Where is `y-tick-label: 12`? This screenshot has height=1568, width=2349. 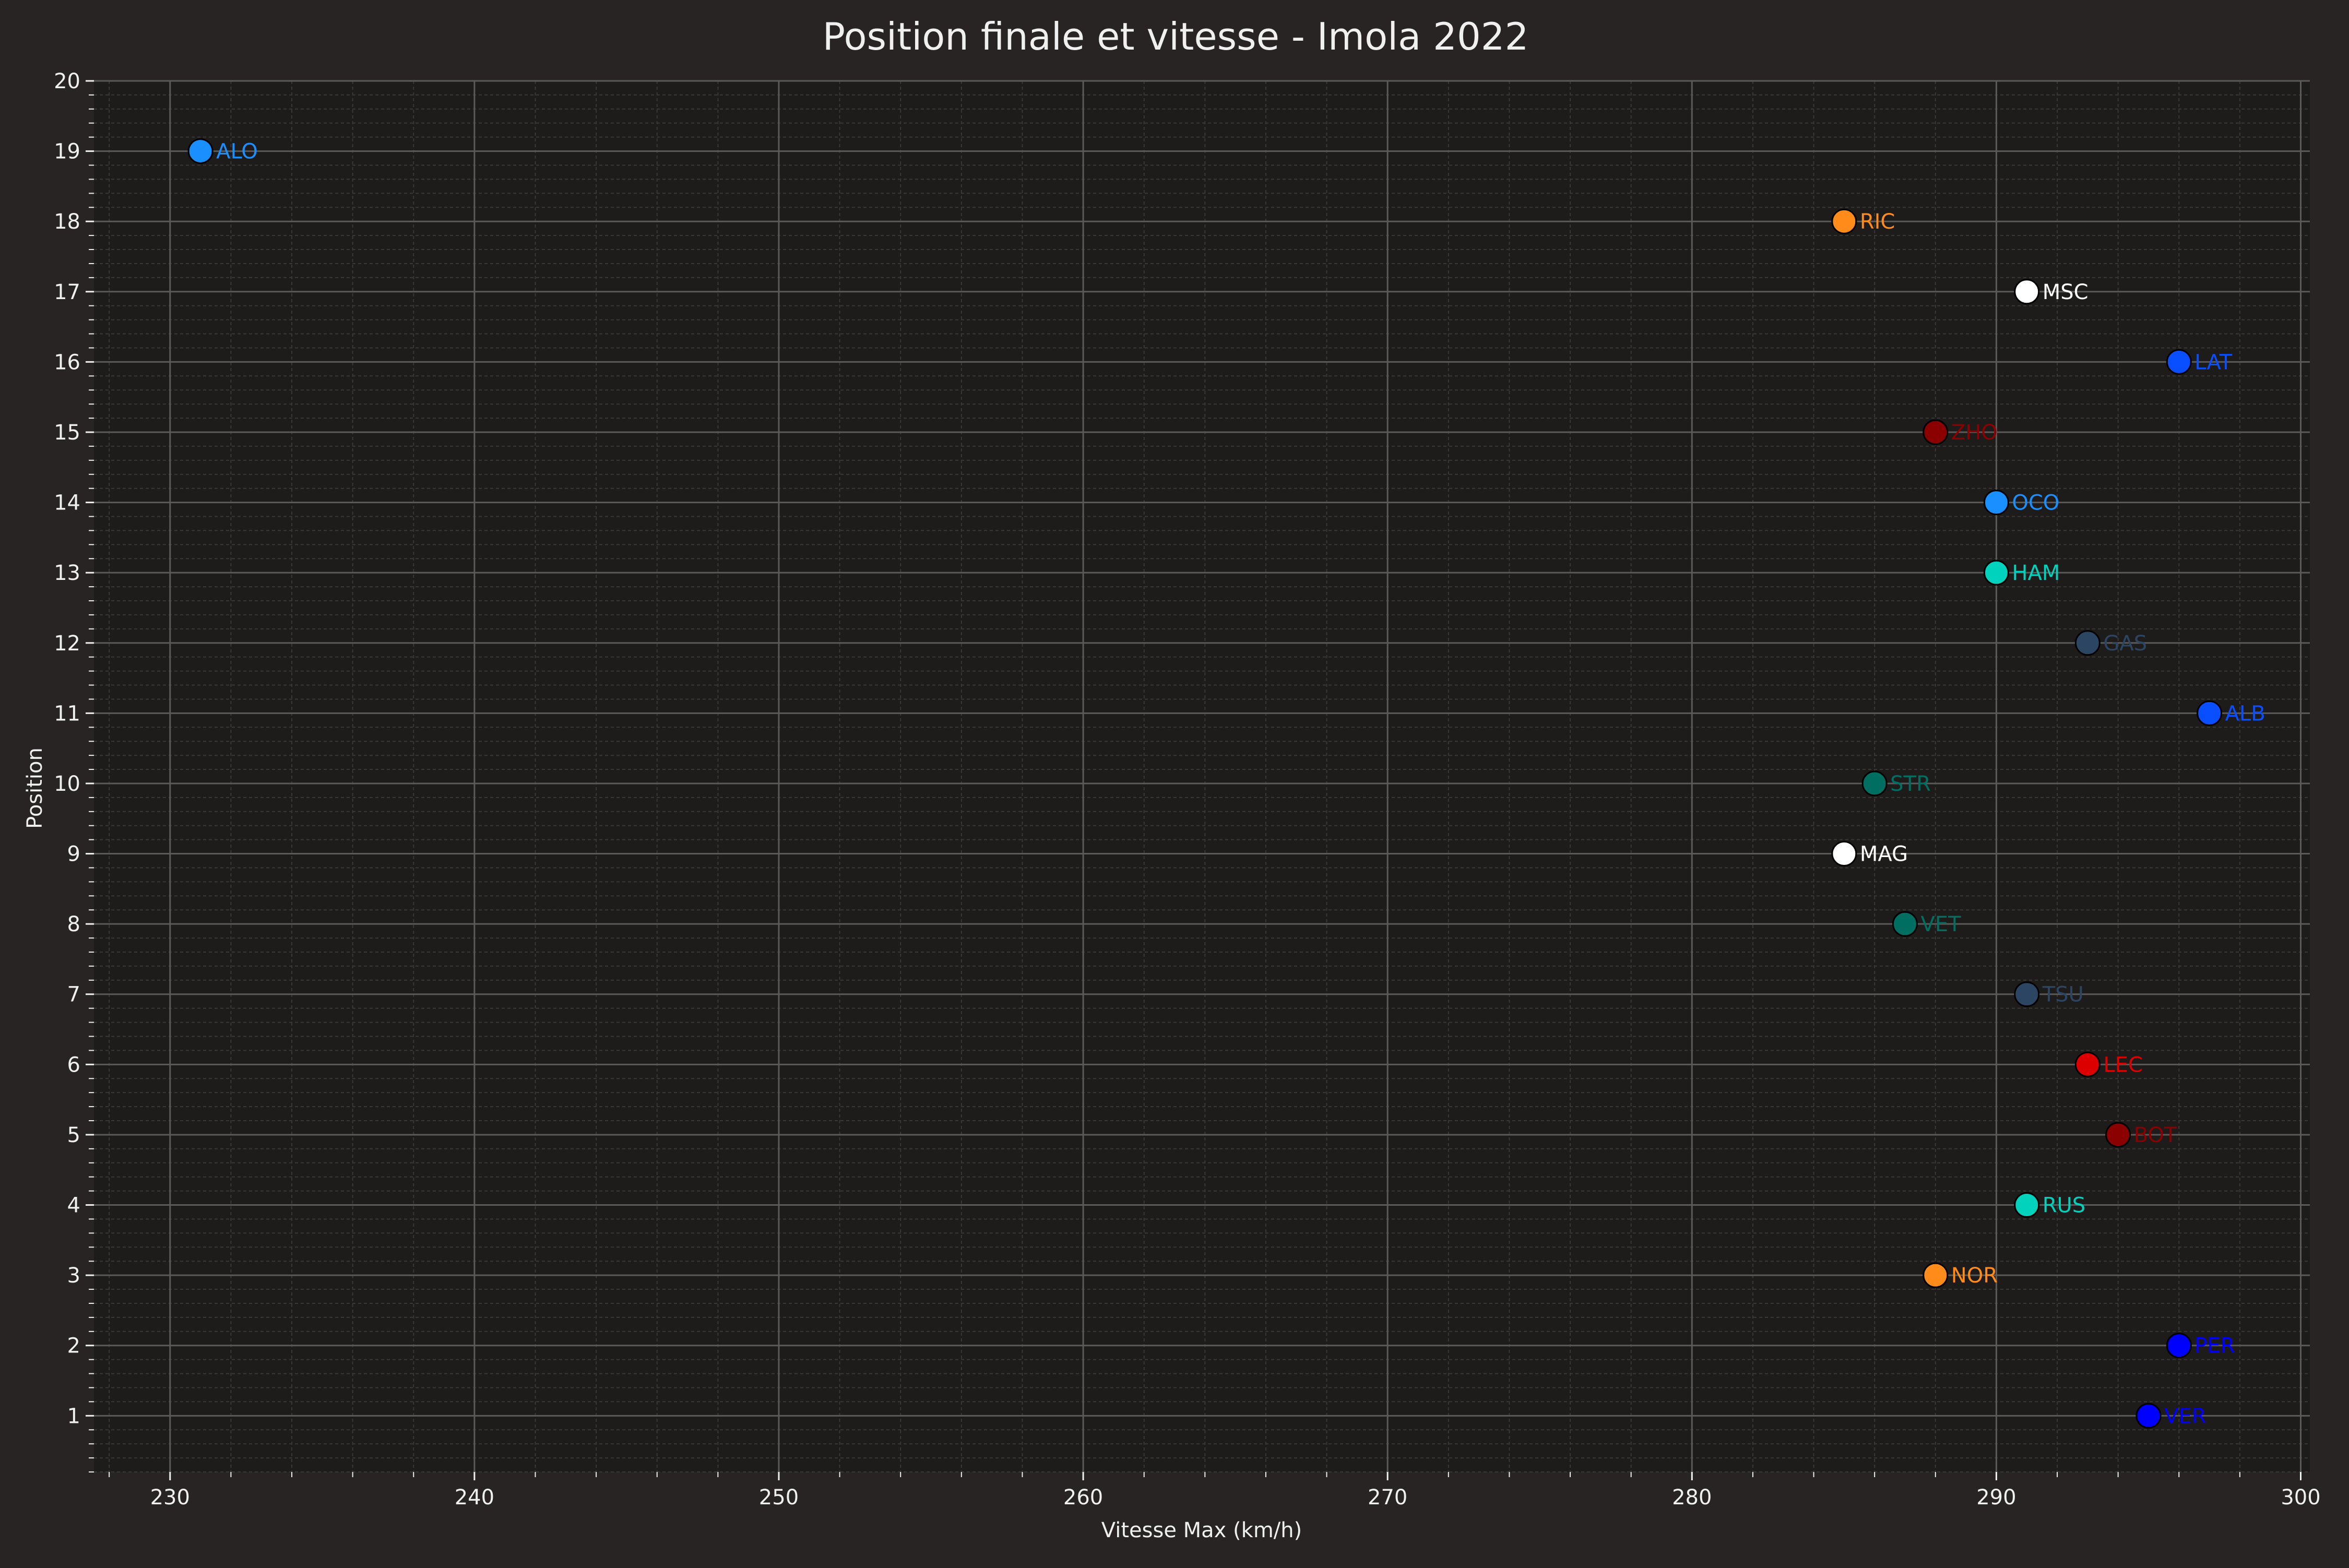 y-tick-label: 12 is located at coordinates (67, 644).